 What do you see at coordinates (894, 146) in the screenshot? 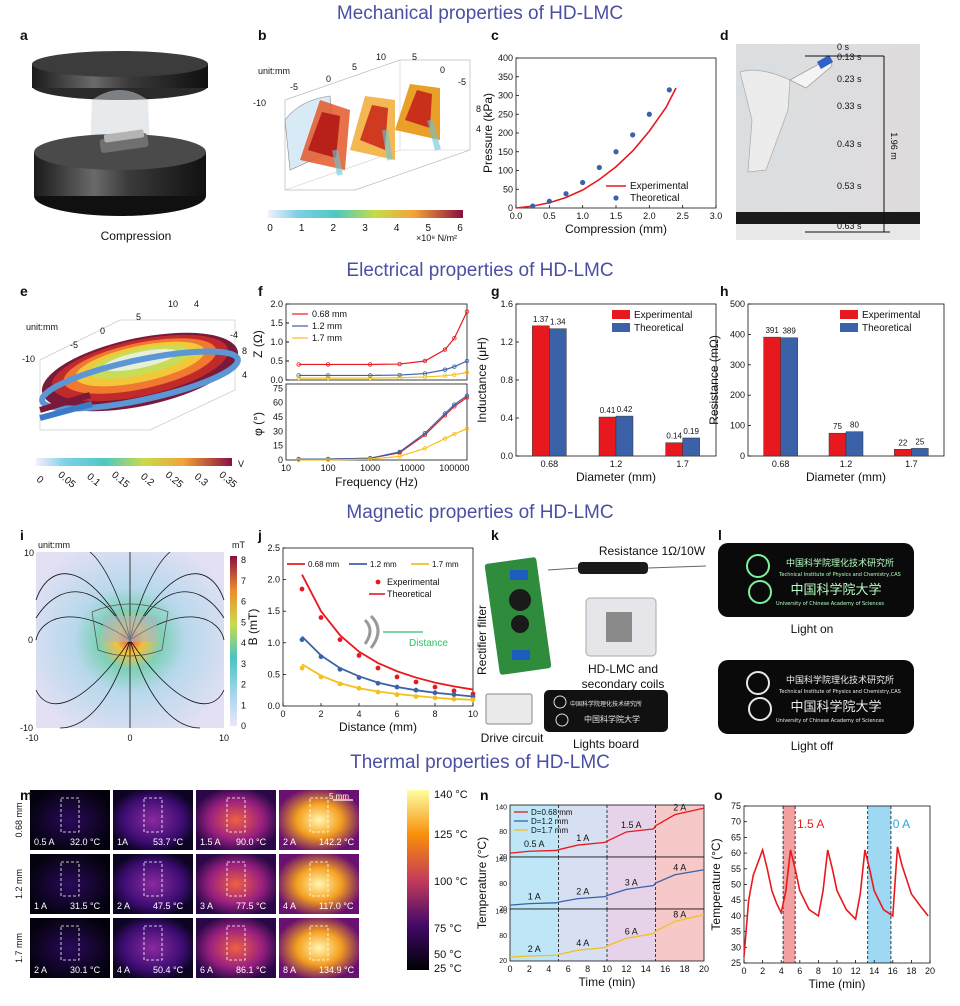
I see `panel-d-height: 1.96 m` at bounding box center [894, 146].